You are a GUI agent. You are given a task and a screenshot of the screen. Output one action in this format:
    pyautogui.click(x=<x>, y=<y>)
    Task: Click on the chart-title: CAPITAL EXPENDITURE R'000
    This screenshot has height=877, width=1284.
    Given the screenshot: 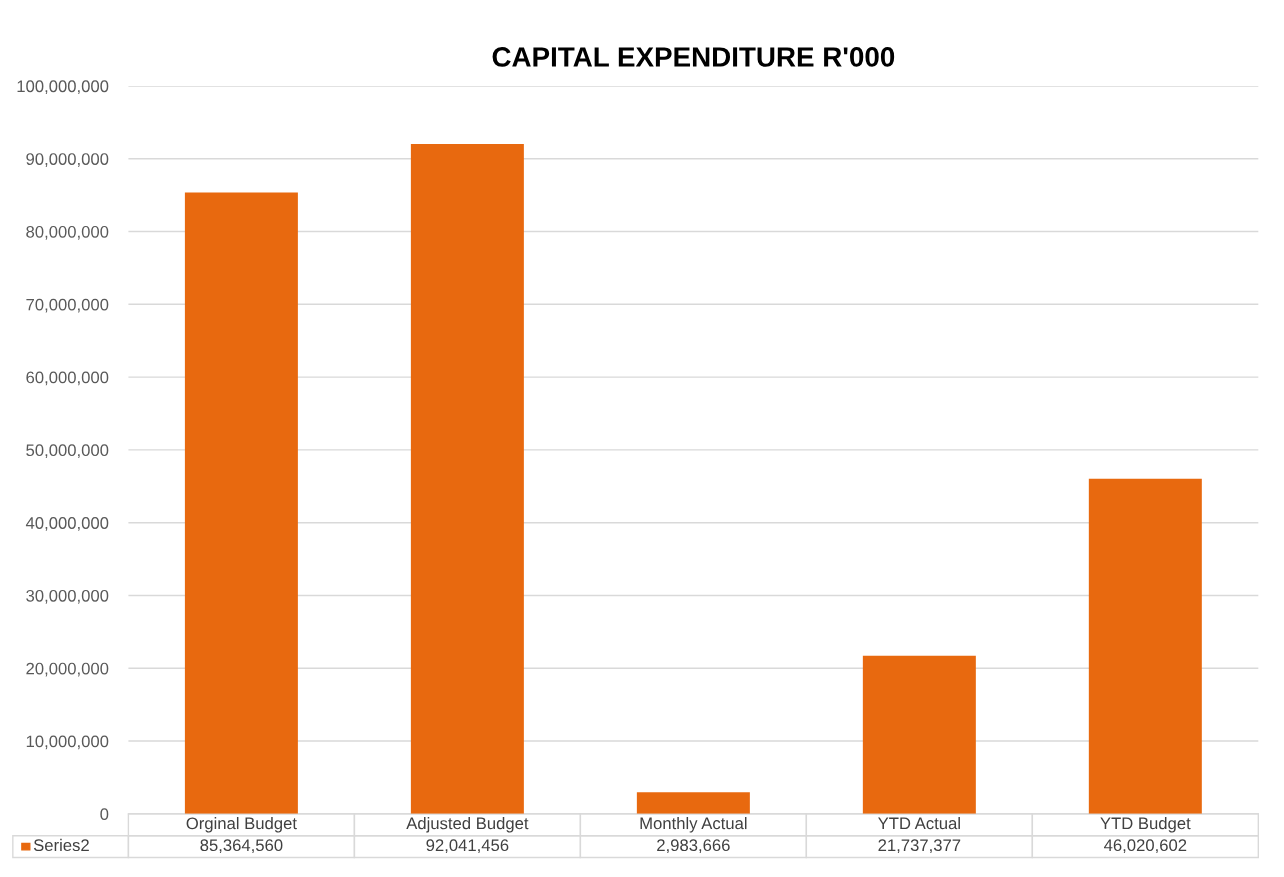 What is the action you would take?
    pyautogui.click(x=693, y=57)
    